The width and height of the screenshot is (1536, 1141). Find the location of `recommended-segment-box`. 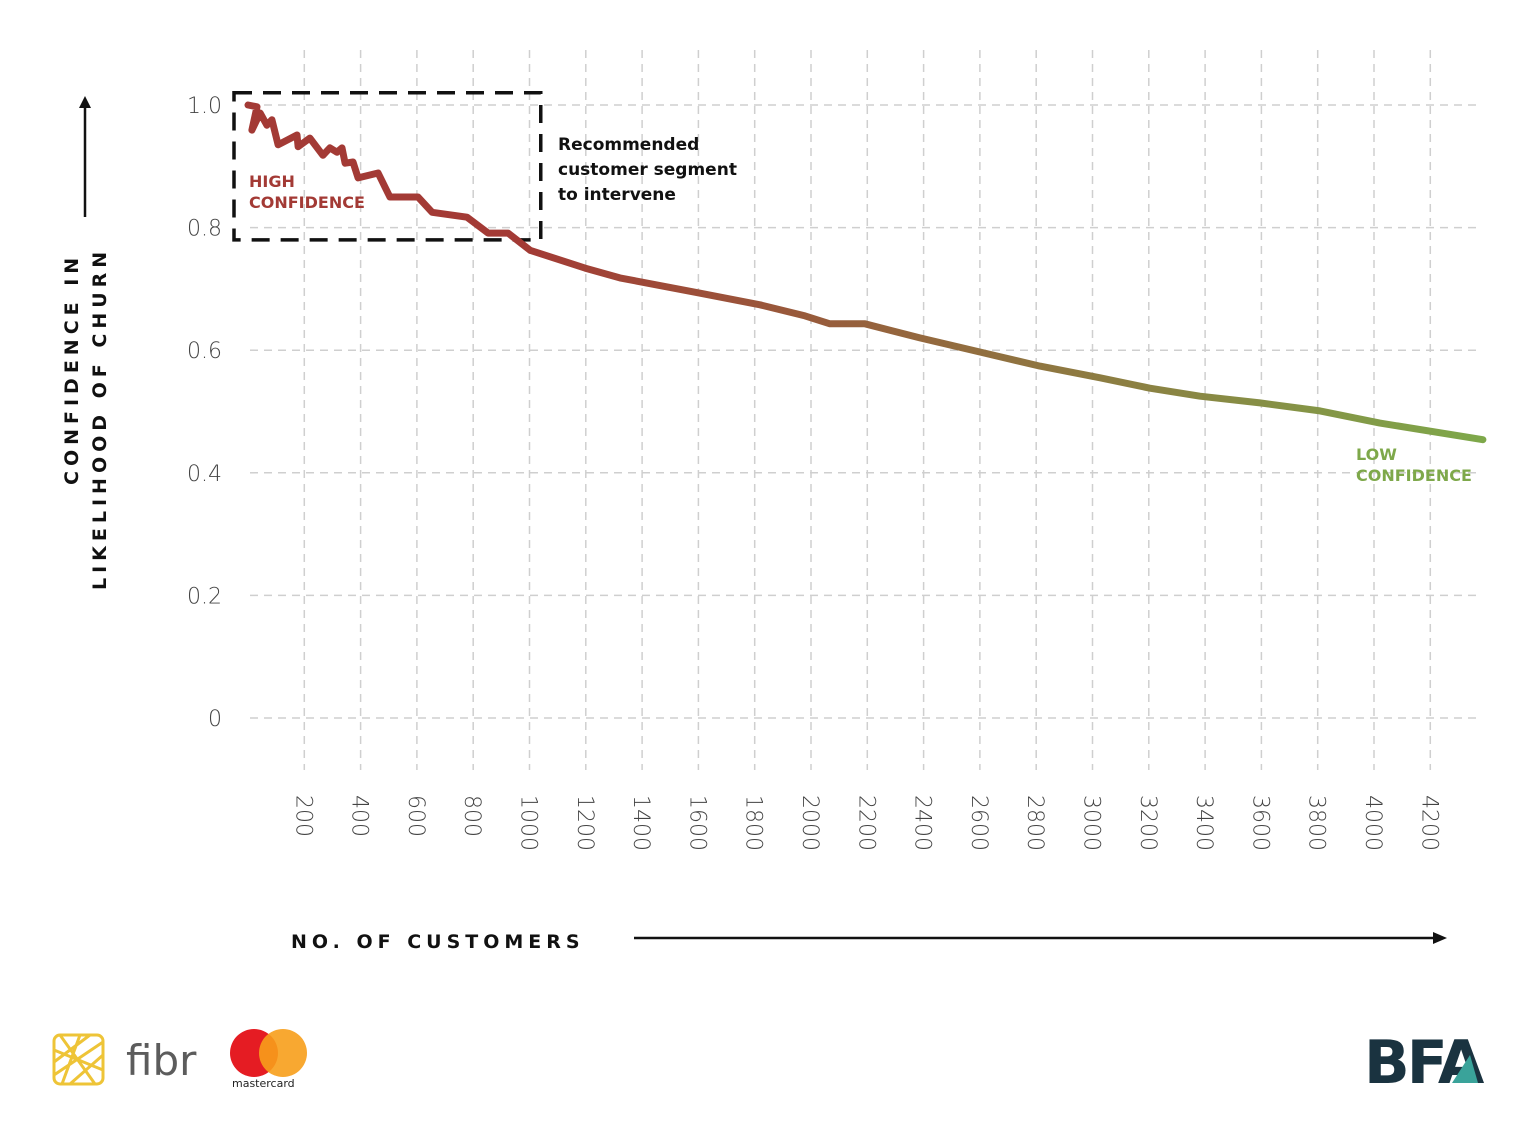

recommended-segment-box is located at coordinates (387, 166).